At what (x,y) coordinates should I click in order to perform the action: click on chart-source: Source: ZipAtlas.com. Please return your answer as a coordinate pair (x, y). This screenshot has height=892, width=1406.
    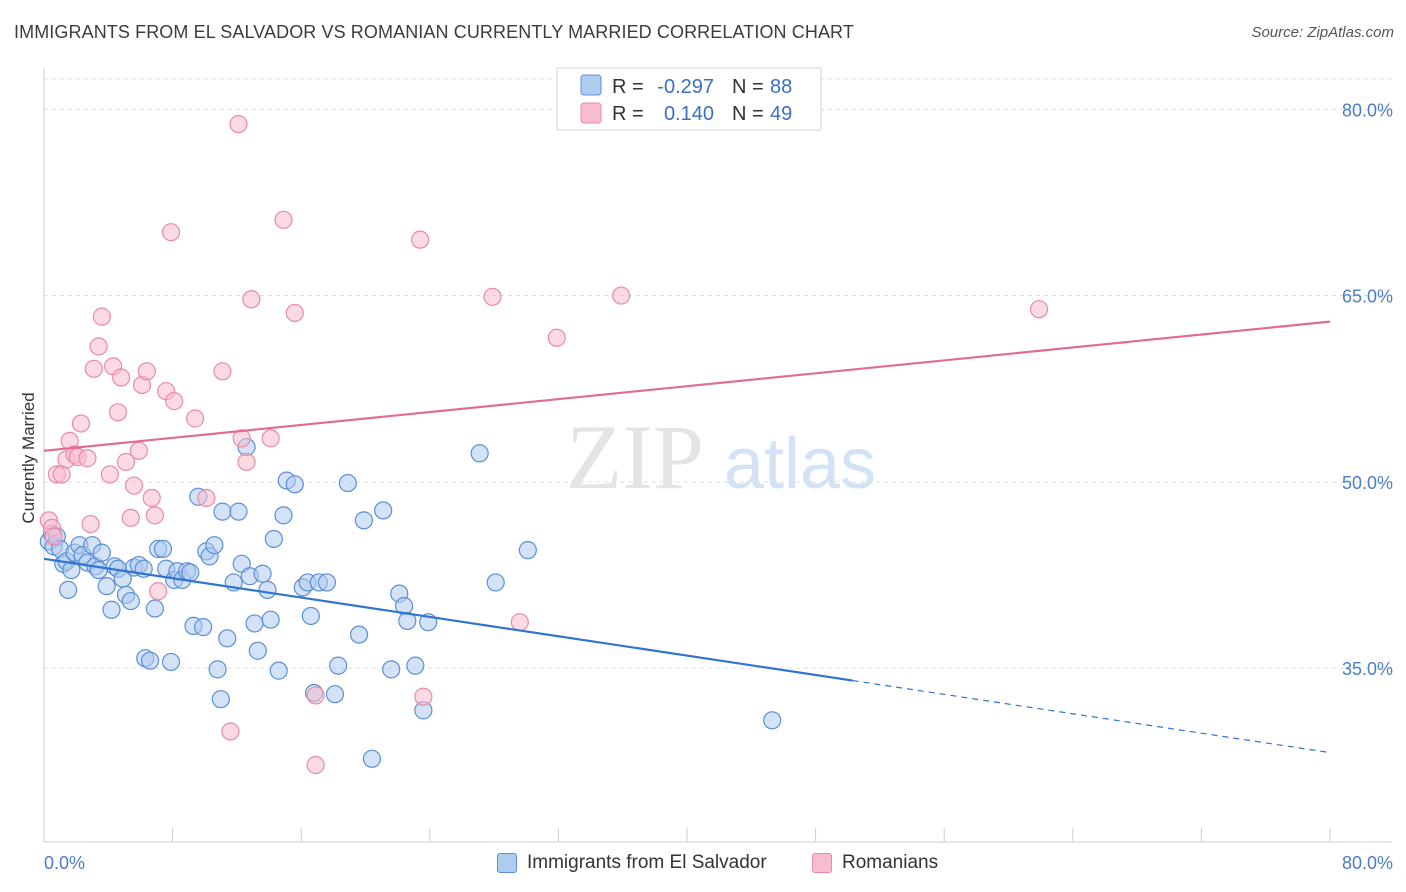
    Looking at the image, I should click on (1322, 32).